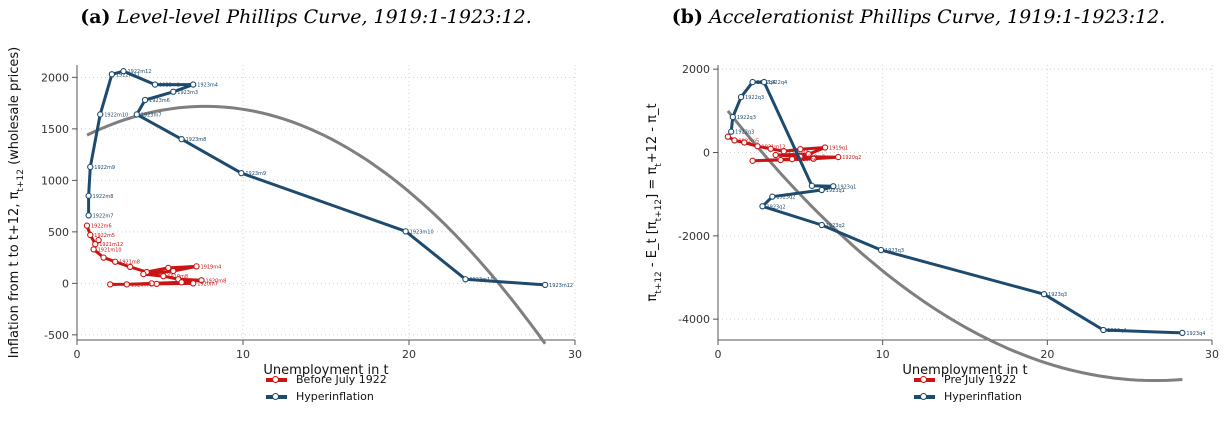 The width and height of the screenshot is (1225, 433). What do you see at coordinates (894, 251) in the screenshot?
I see `point-label: 1923q3` at bounding box center [894, 251].